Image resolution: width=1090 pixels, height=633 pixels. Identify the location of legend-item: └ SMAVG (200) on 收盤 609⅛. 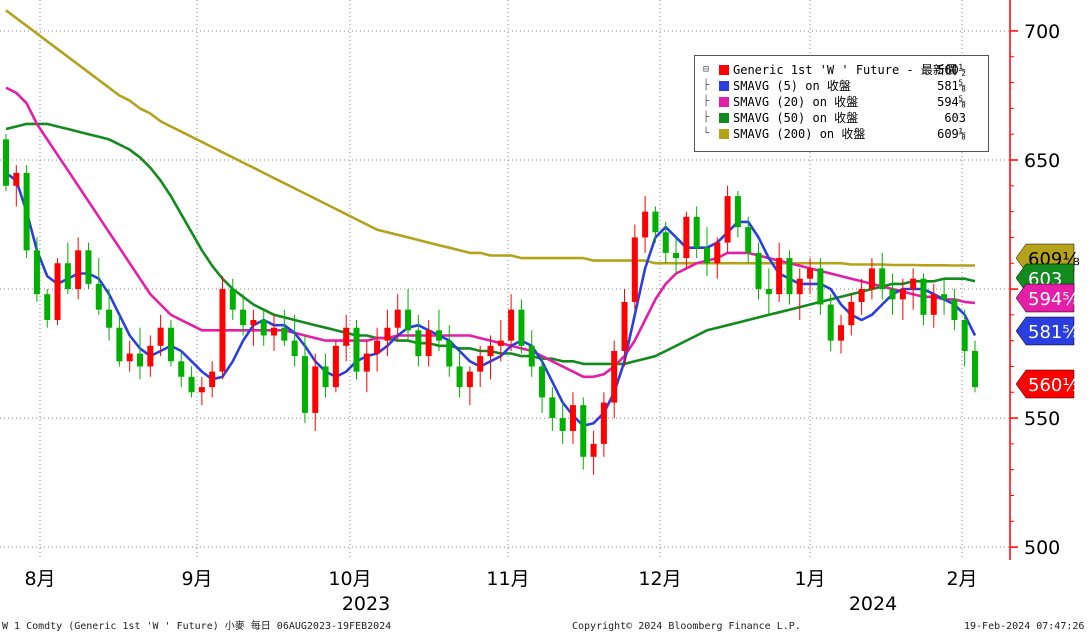
(834, 134).